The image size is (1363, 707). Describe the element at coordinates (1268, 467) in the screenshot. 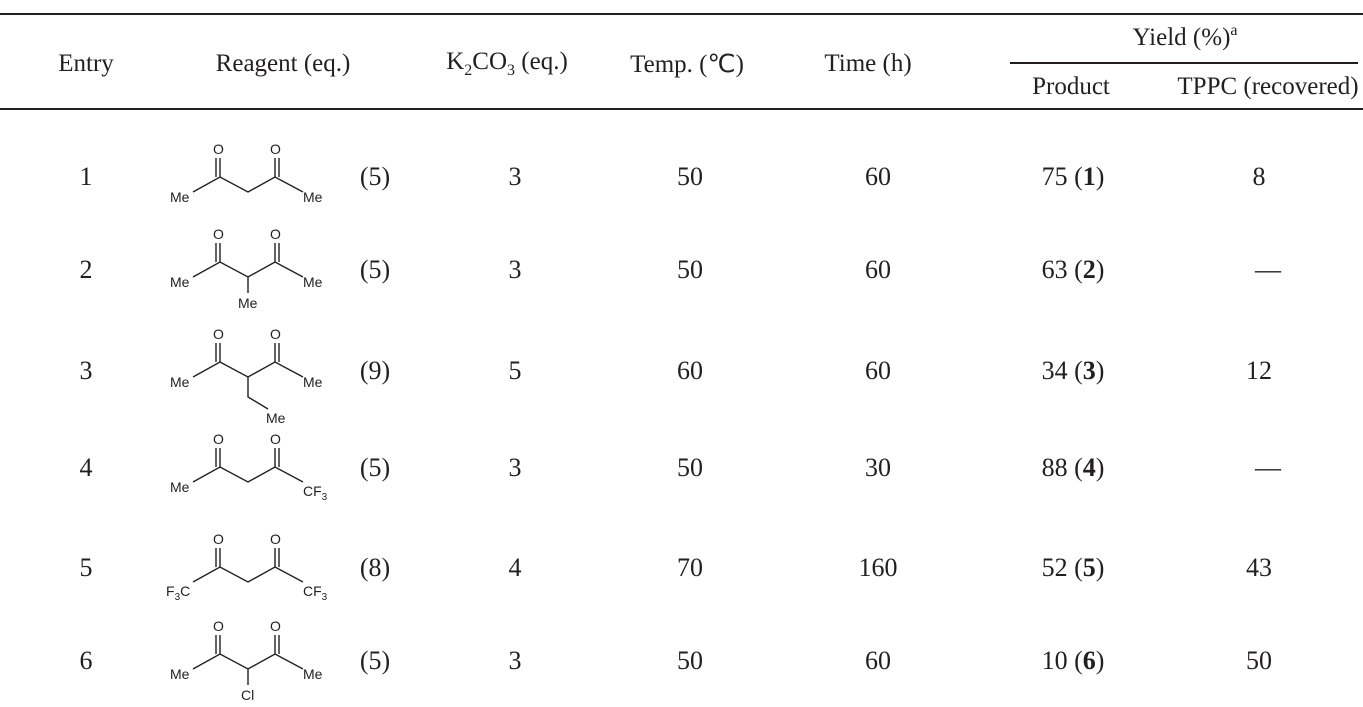

I see `row-4-tppc: —` at that location.